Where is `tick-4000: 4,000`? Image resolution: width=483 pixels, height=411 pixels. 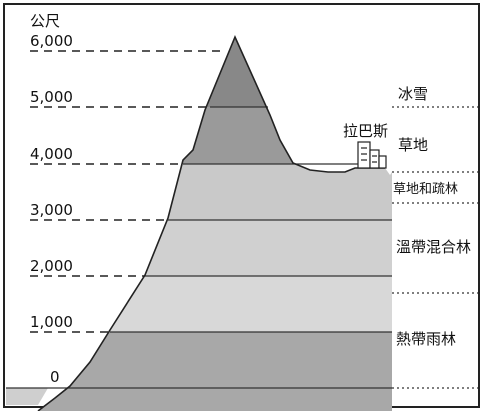 tick-4000: 4,000 is located at coordinates (51, 154).